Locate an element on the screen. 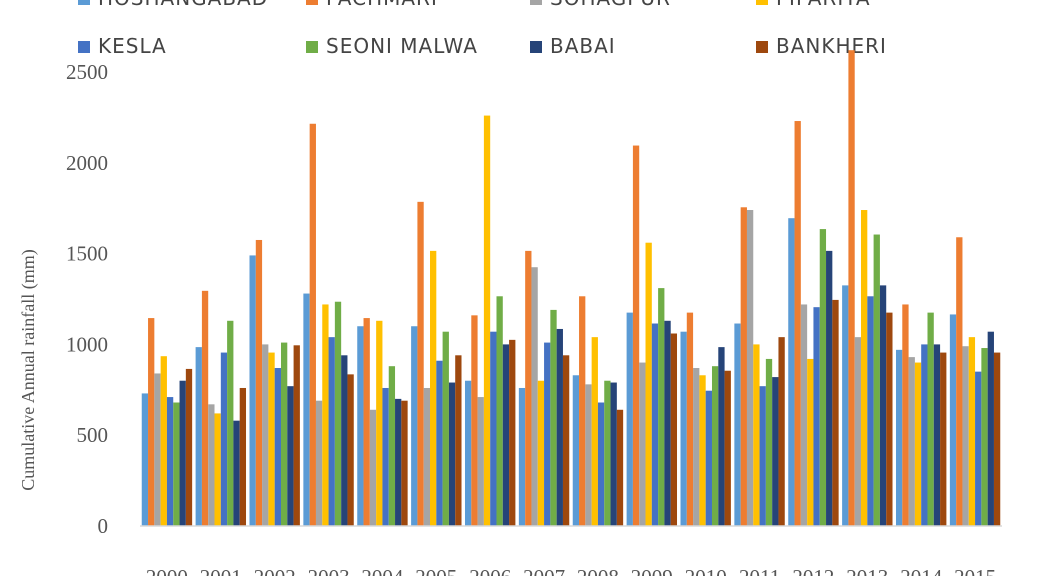  legend-label: PIPARIYA is located at coordinates (823, 5).